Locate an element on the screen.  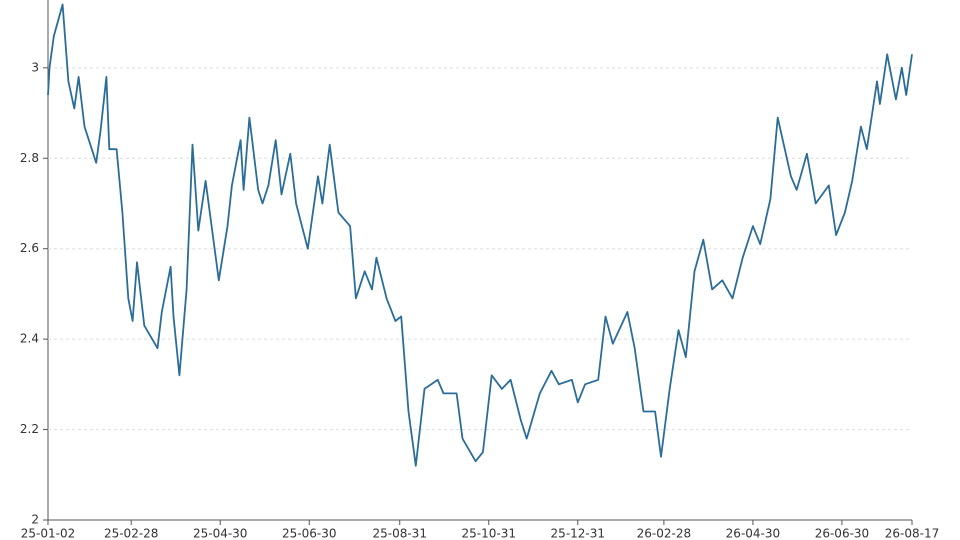
y-tick-label: 2.4 is located at coordinates (29, 339).